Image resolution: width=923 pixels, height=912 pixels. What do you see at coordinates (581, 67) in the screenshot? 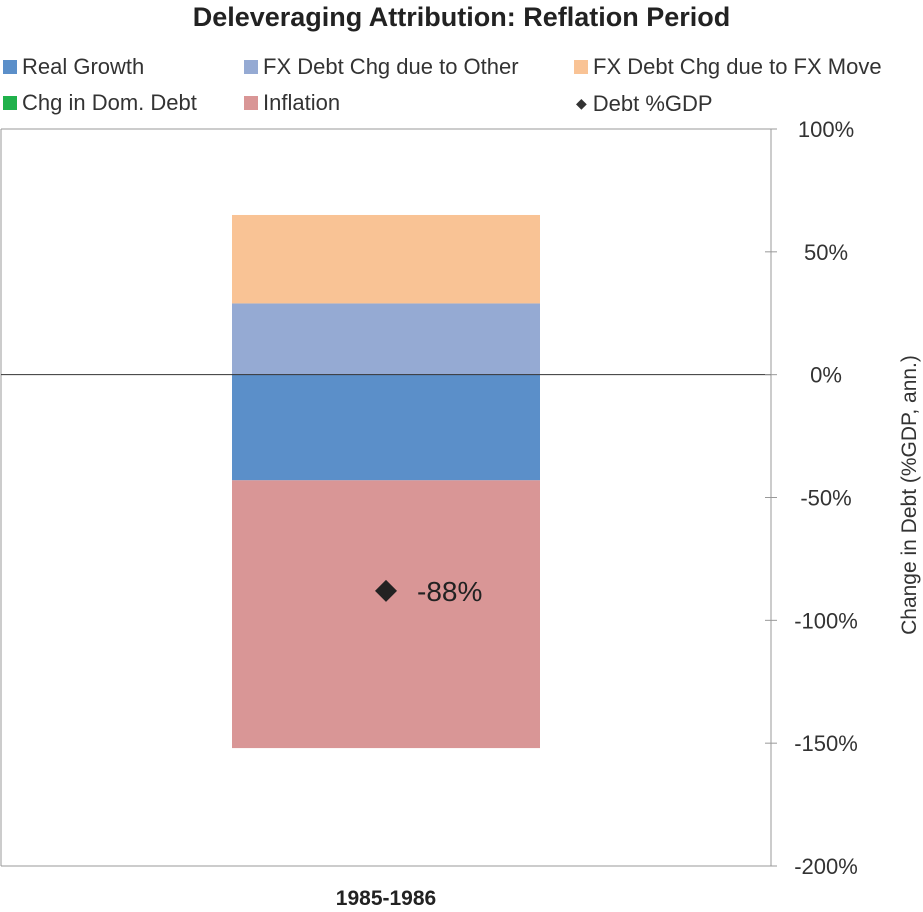
I see `legend-swatch-fx-debt-fx-move` at bounding box center [581, 67].